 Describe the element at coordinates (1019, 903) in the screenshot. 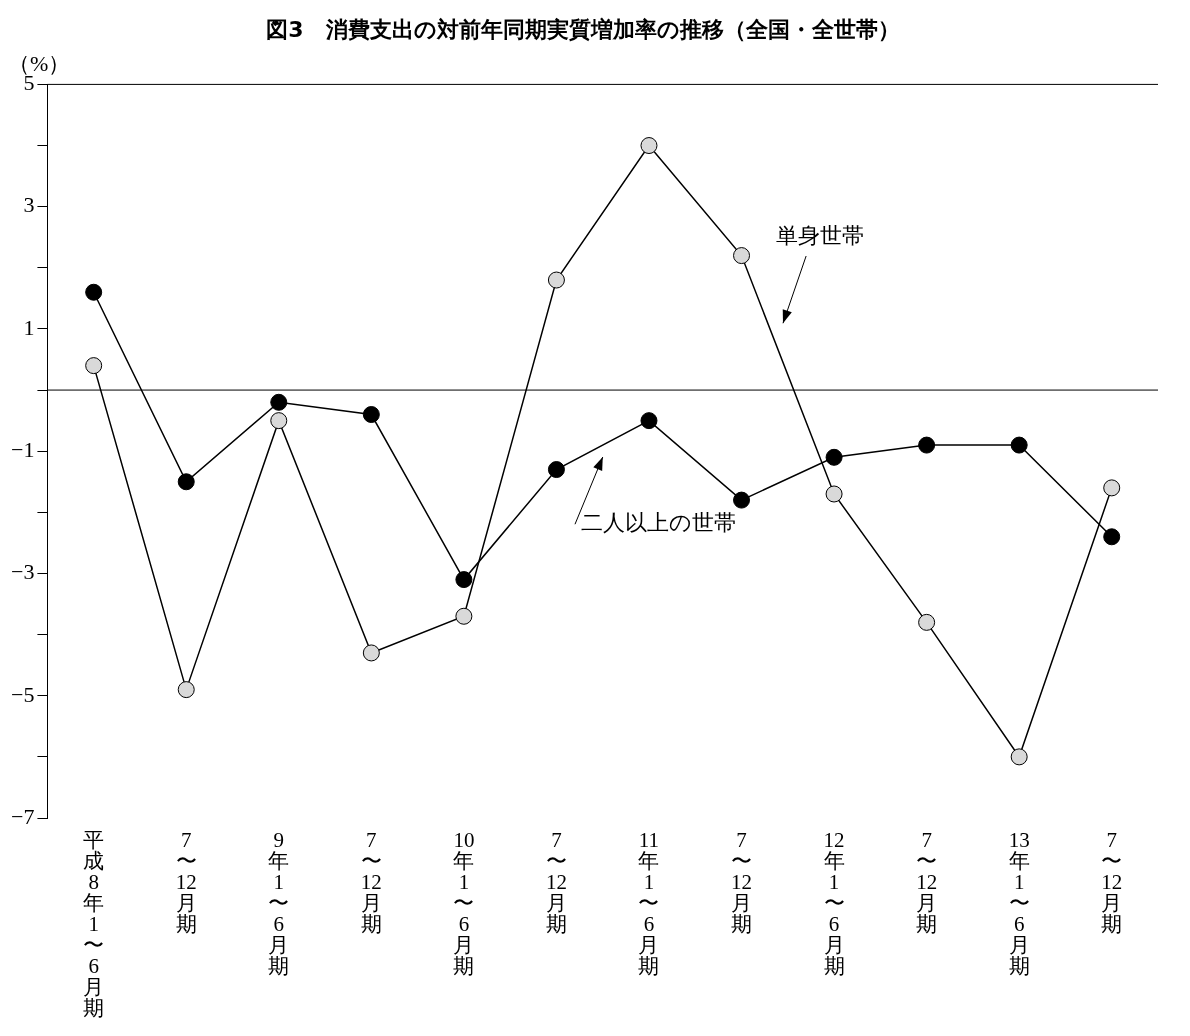

I see `x-tick-label: 13年1〜6月期` at that location.